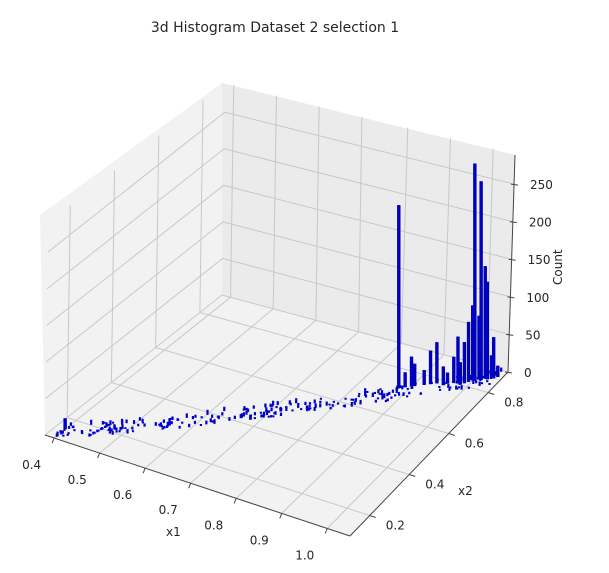 This screenshot has height=573, width=609. Describe the element at coordinates (168, 510) in the screenshot. I see `x1-tick-label: 0.7` at that location.